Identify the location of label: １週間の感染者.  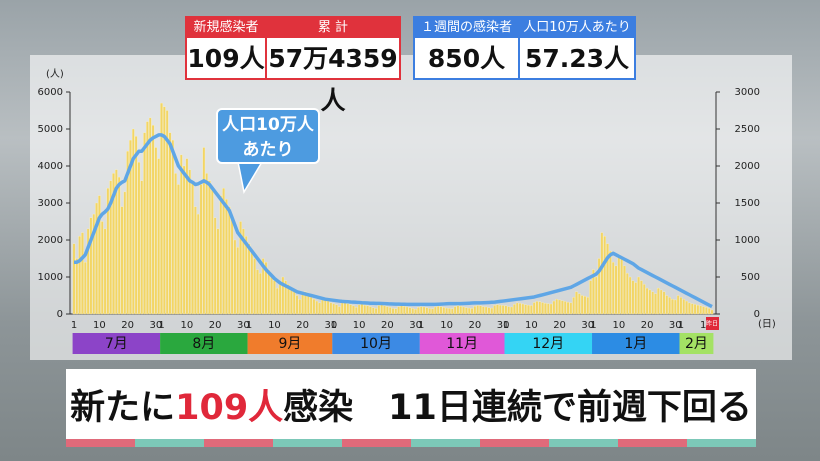
(466, 28).